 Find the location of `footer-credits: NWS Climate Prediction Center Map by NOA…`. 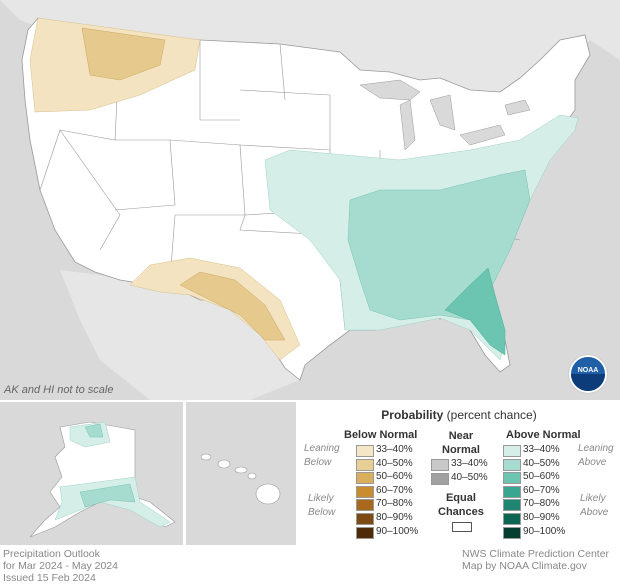

footer-credits: NWS Climate Prediction Center Map by NOA… is located at coordinates (535, 560).